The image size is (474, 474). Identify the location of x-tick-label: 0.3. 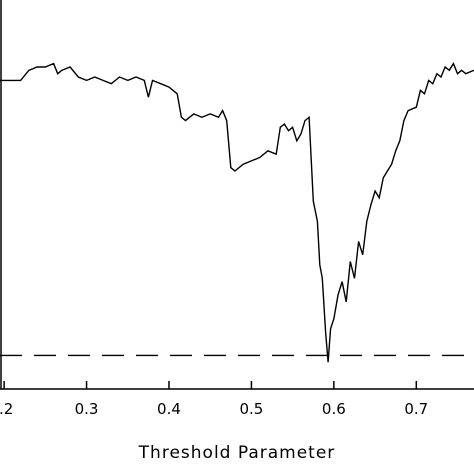
(87, 409).